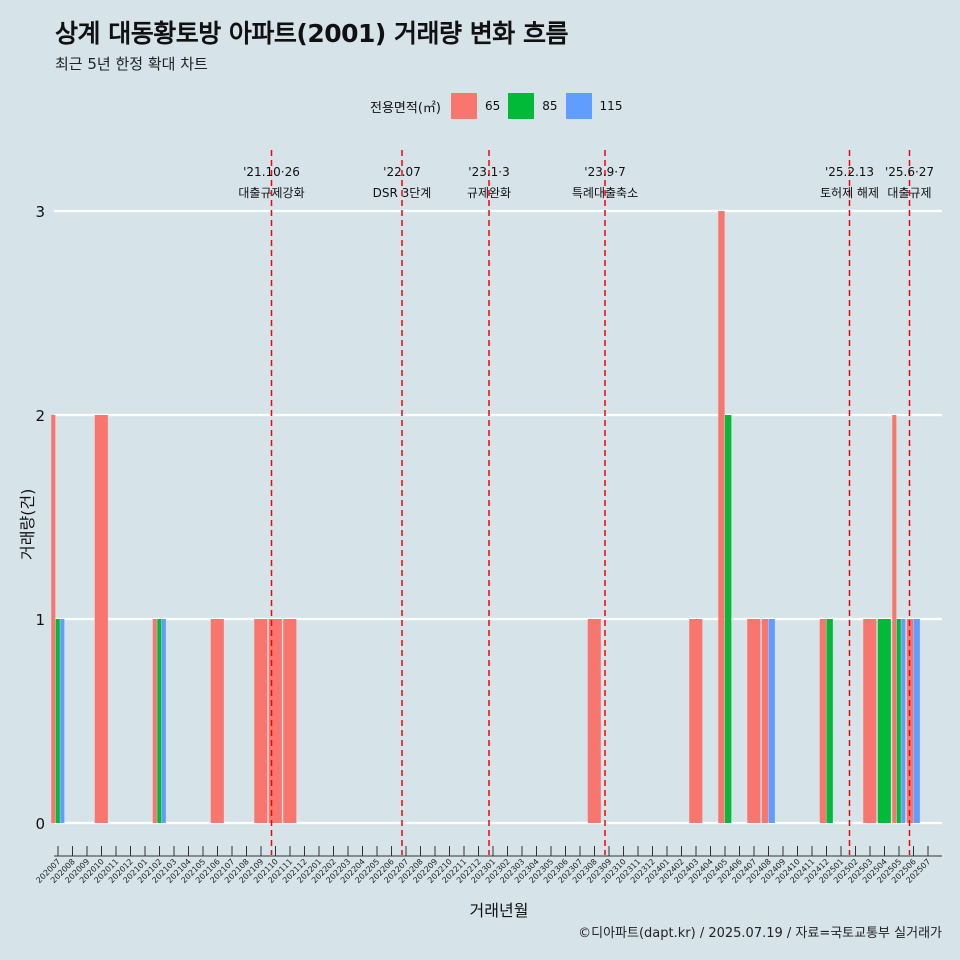  What do you see at coordinates (909, 193) in the screenshot?
I see `event-label-202506: 대출규제` at bounding box center [909, 193].